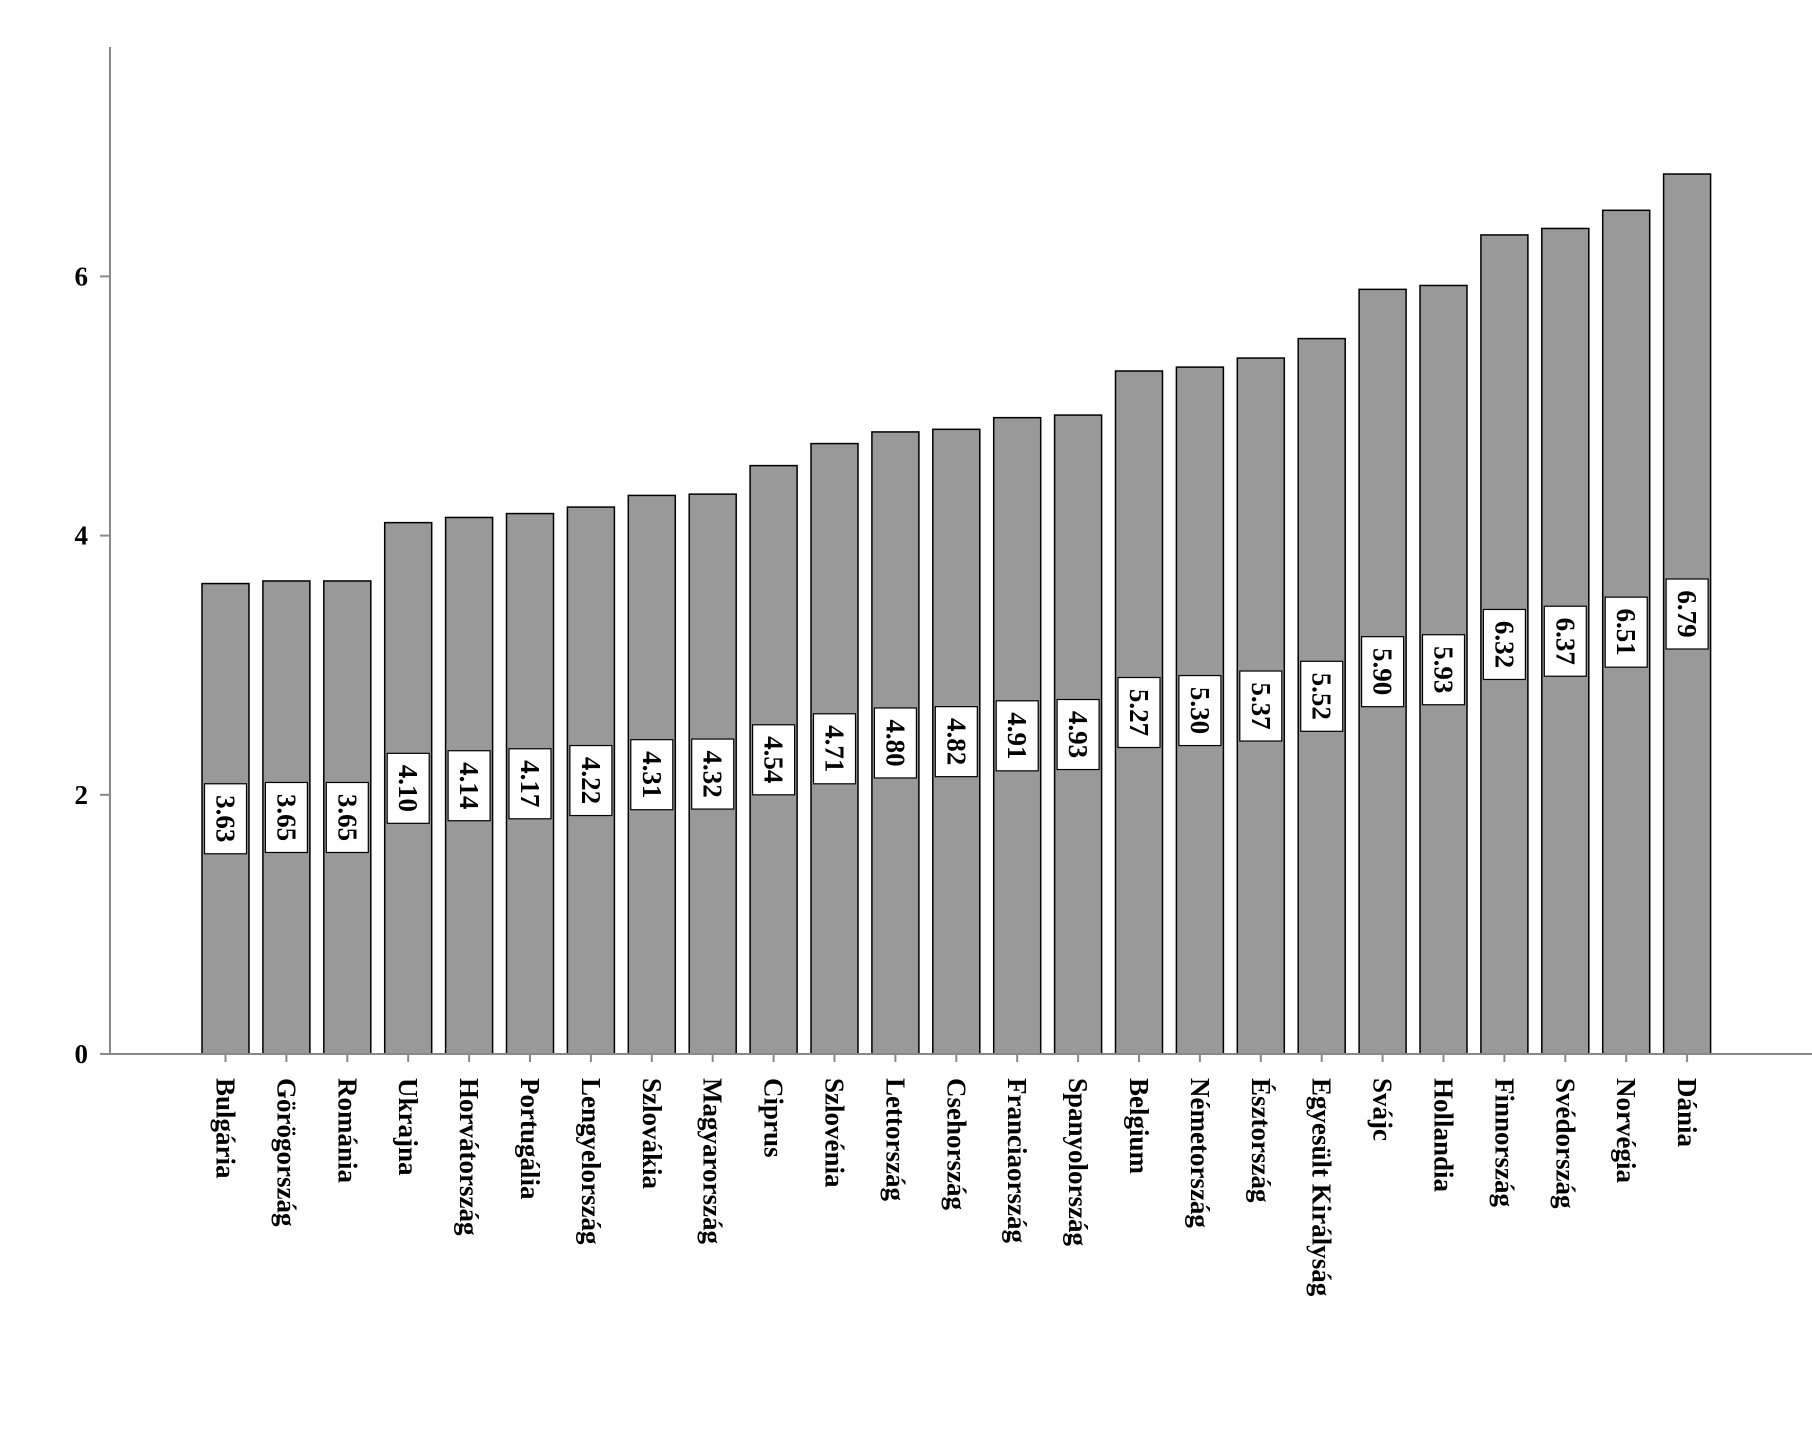 This screenshot has height=1452, width=1812. I want to click on value-label: 5.30, so click(1200, 710).